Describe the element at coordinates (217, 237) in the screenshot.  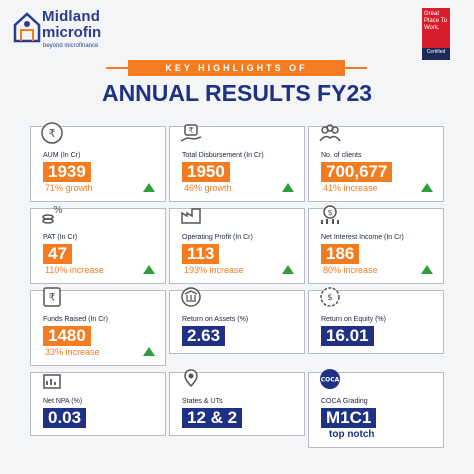
I see `metric-label: Operating Profit (In Cr)` at that location.